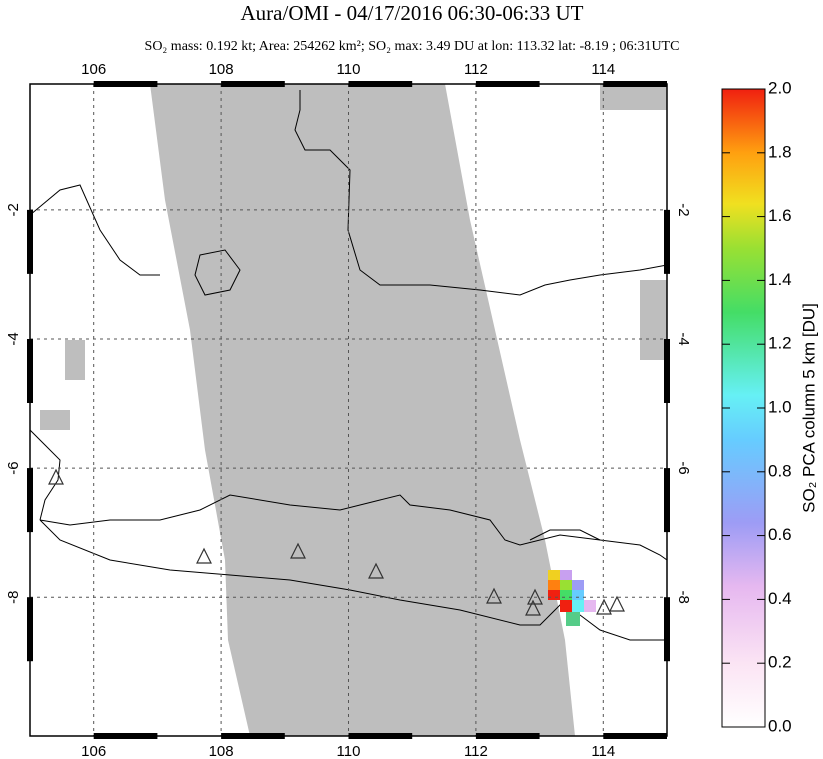  I want to click on colorbar-tick-label: 0.6, so click(780, 534).